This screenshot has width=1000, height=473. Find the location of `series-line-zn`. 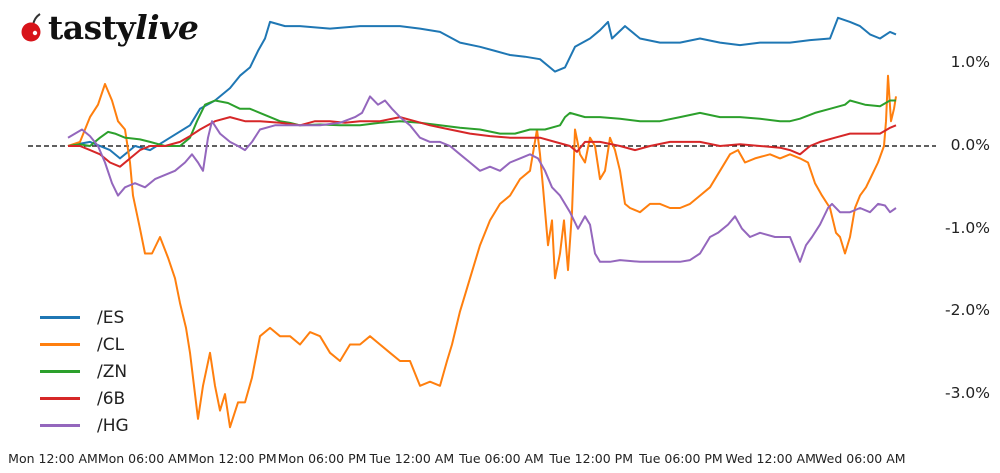

series-line-zn is located at coordinates (481, 123).